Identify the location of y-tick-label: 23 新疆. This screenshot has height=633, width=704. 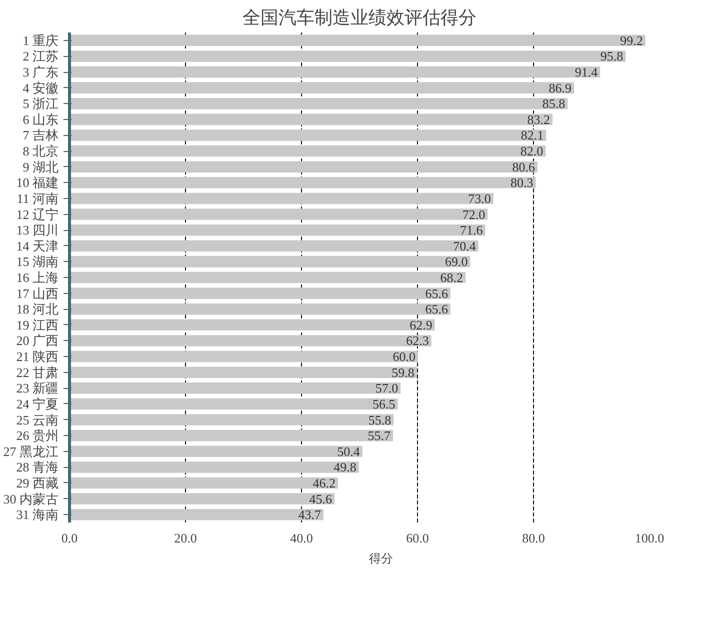
(37, 388).